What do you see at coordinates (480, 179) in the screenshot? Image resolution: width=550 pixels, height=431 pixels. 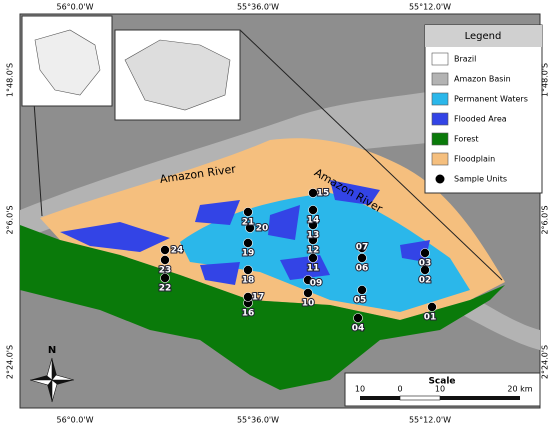 I see `legend-label: Sample Units` at bounding box center [480, 179].